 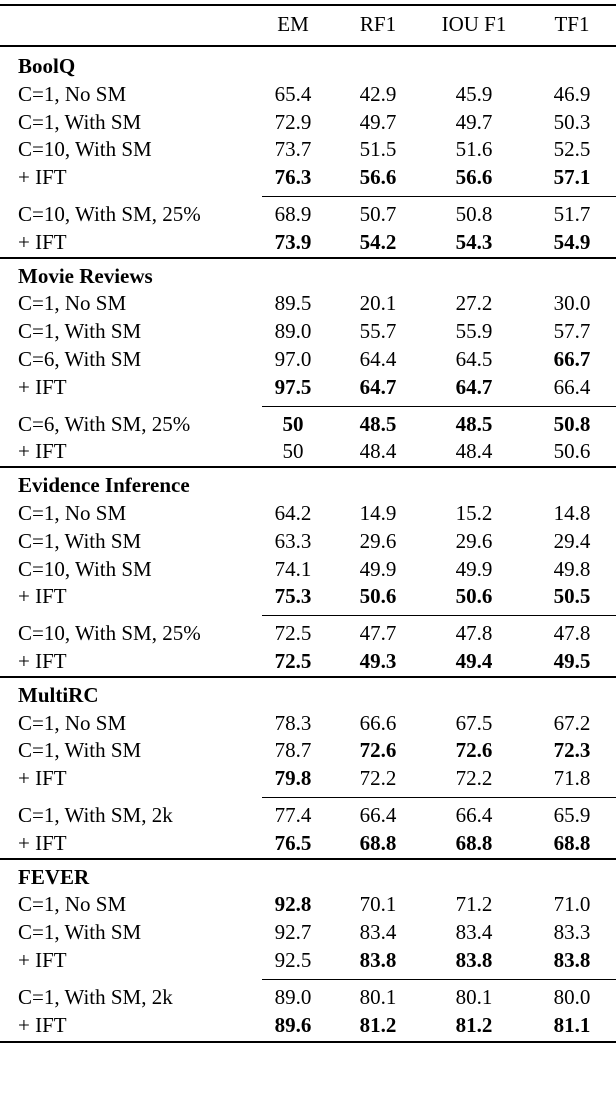 I want to click on cell-rf1: 49.7, so click(x=378, y=121).